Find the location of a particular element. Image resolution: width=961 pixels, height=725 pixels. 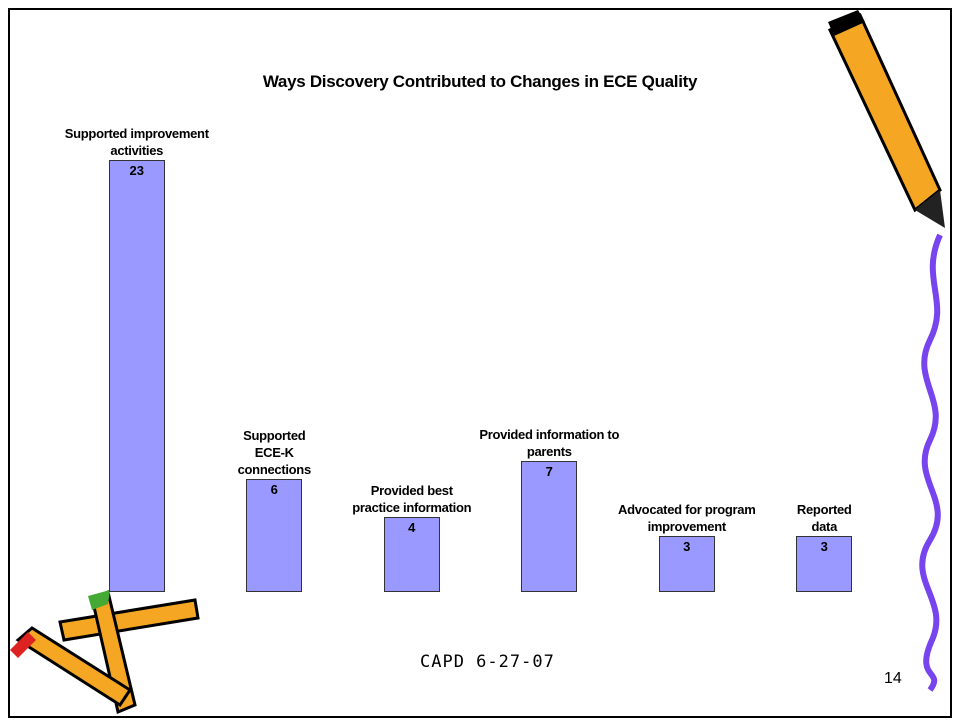

category-label: Supported improvement activities is located at coordinates (136, 142).